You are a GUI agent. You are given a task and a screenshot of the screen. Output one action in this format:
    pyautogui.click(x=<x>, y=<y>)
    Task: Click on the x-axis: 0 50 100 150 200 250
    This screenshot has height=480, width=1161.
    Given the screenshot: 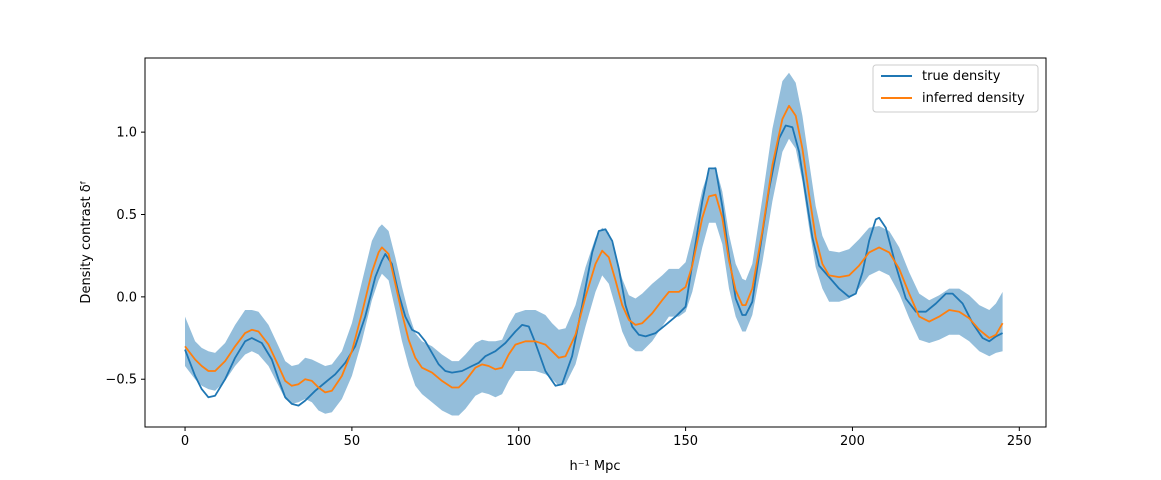 What is the action you would take?
    pyautogui.click(x=606, y=438)
    